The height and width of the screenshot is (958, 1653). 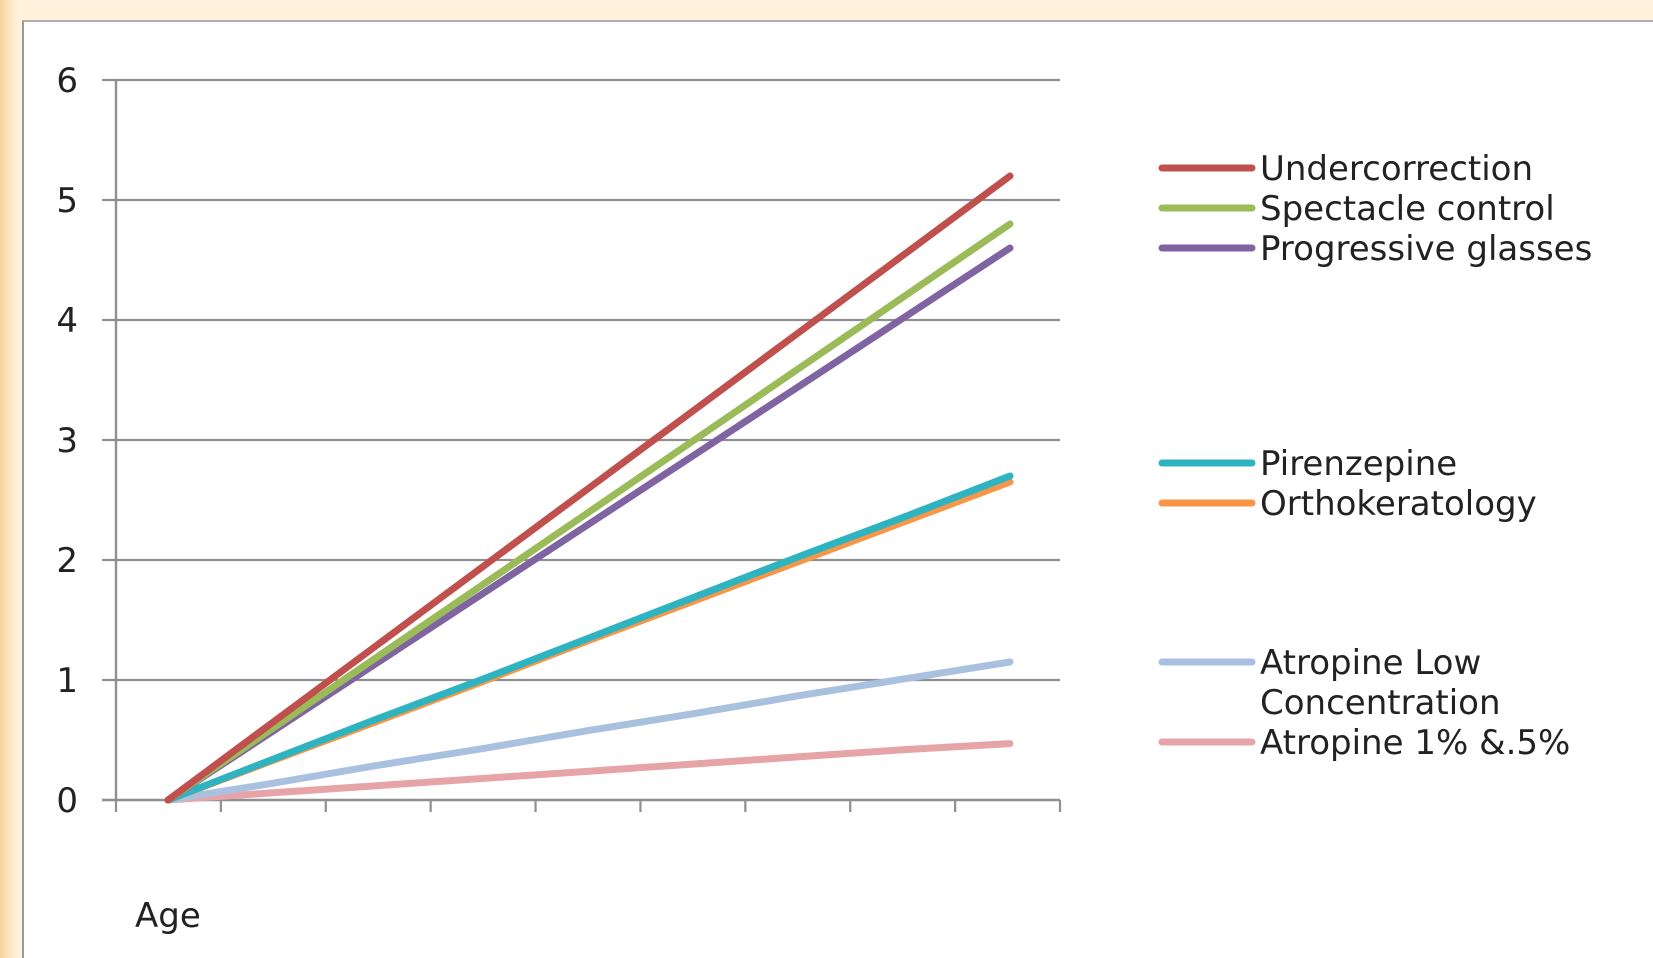 I want to click on y-tick-label: 0, so click(x=67, y=801).